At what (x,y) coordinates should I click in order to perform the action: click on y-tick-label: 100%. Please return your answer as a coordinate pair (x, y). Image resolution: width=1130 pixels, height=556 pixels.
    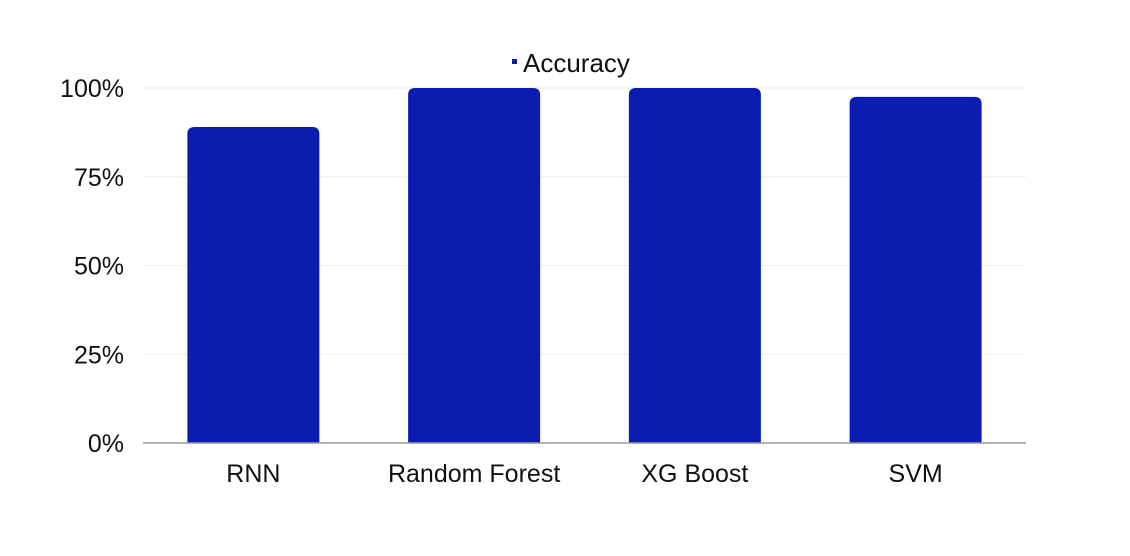
    Looking at the image, I should click on (92, 89).